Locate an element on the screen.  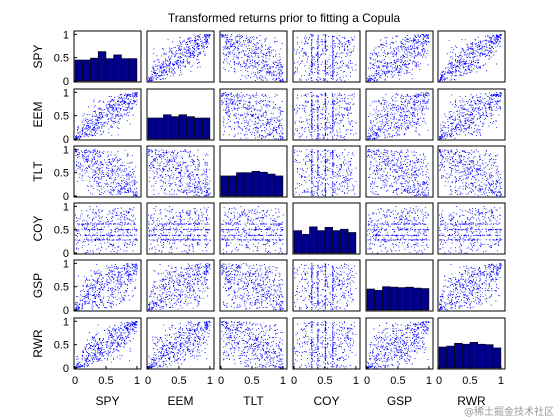
panel-spy-tlt is located at coordinates (253, 56).